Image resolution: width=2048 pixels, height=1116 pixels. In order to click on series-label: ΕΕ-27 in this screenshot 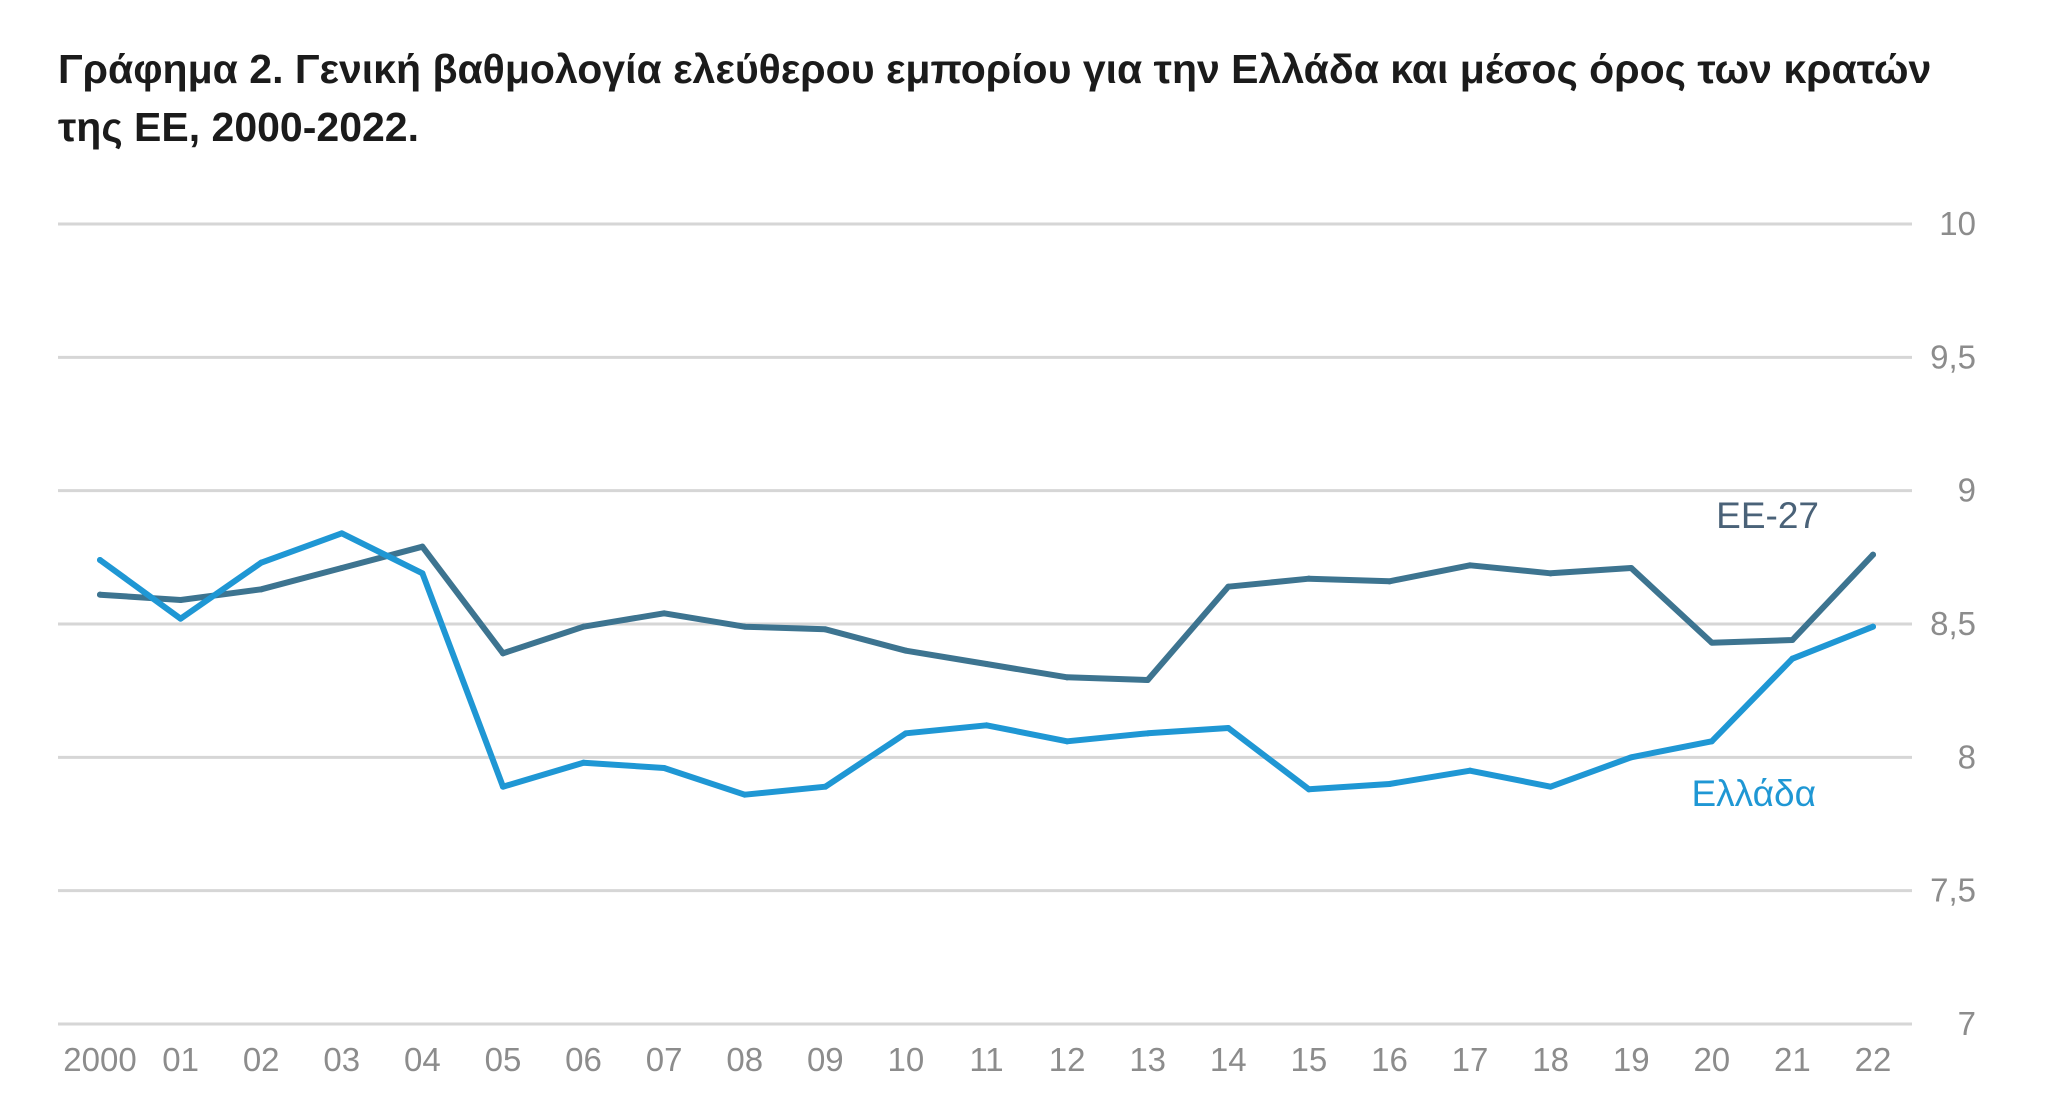, I will do `click(1767, 515)`.